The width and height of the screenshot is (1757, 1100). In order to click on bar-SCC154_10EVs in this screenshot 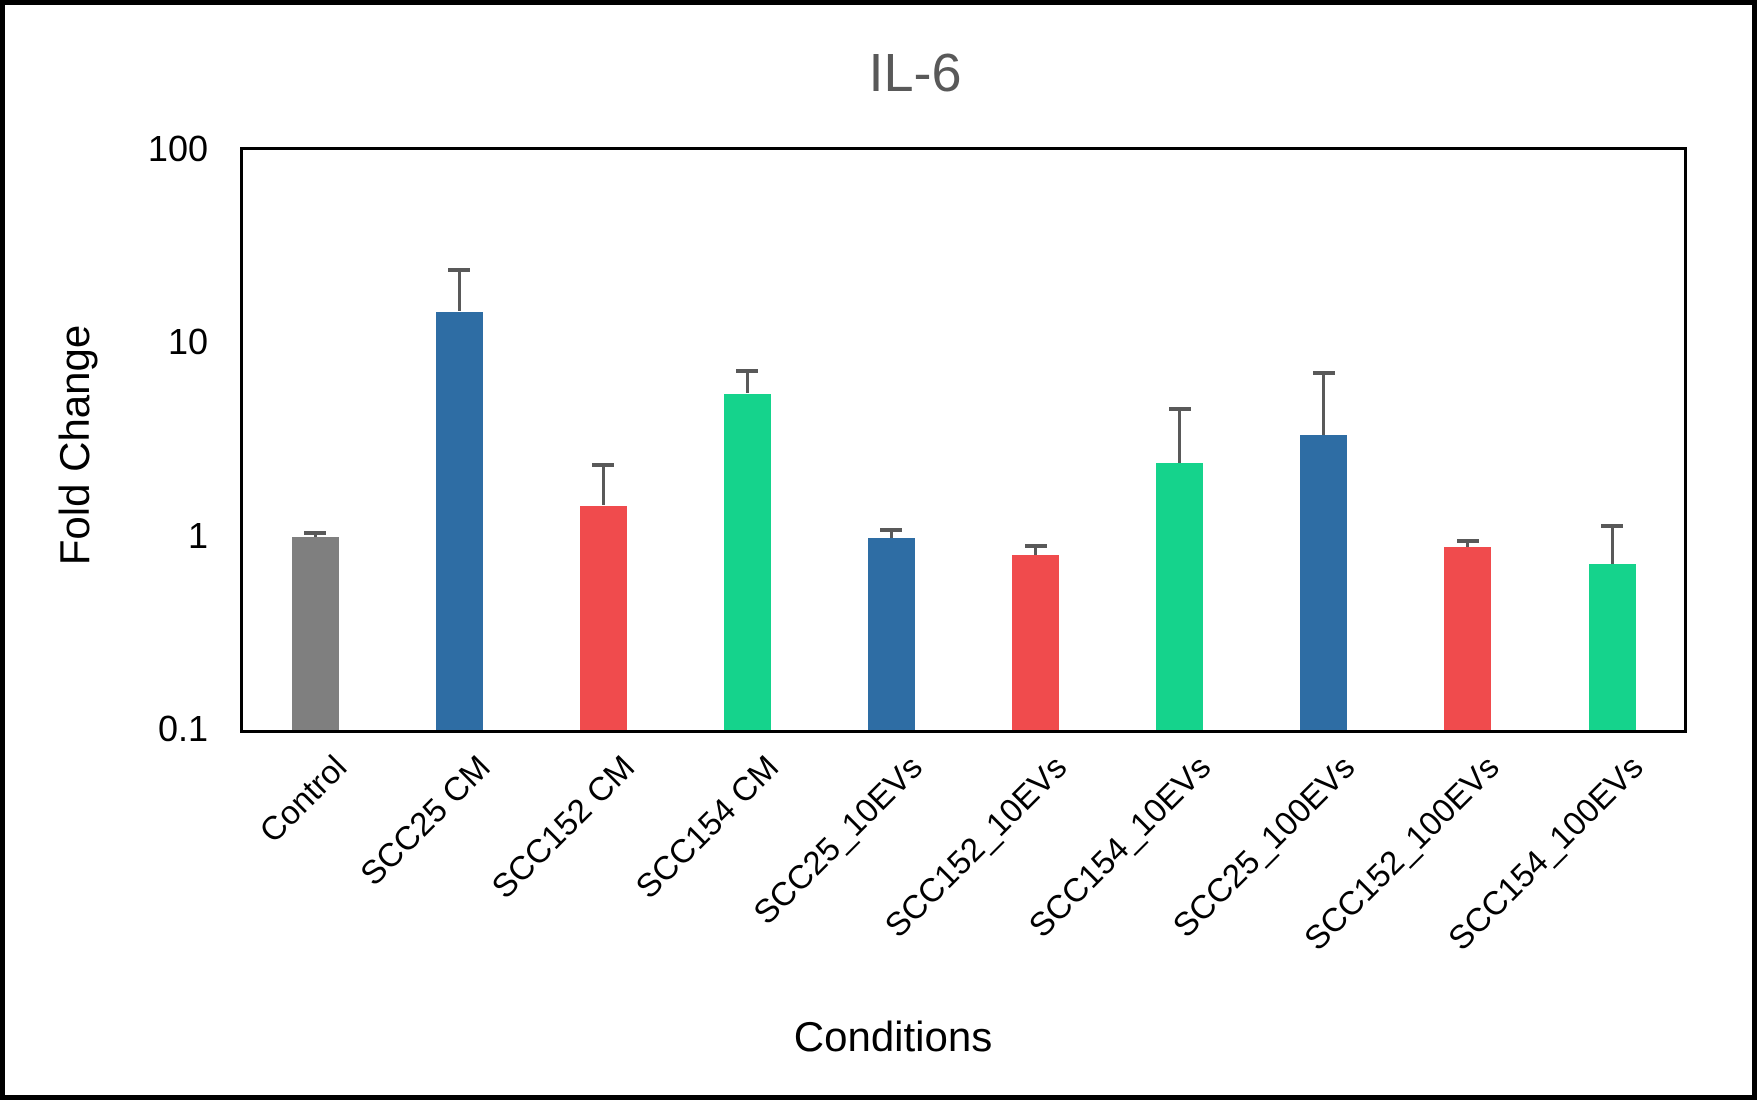, I will do `click(1180, 596)`.